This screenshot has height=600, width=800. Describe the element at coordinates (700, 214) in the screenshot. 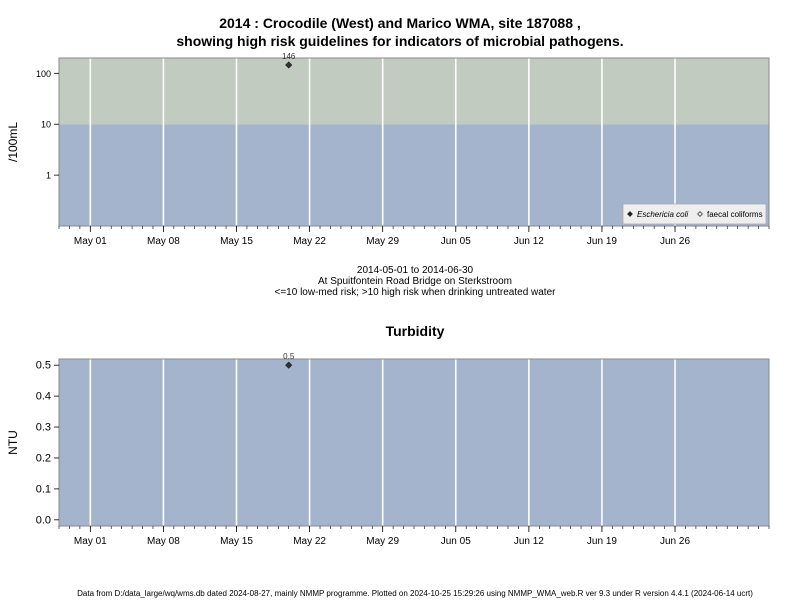

I see `legend-marker-faecal` at that location.